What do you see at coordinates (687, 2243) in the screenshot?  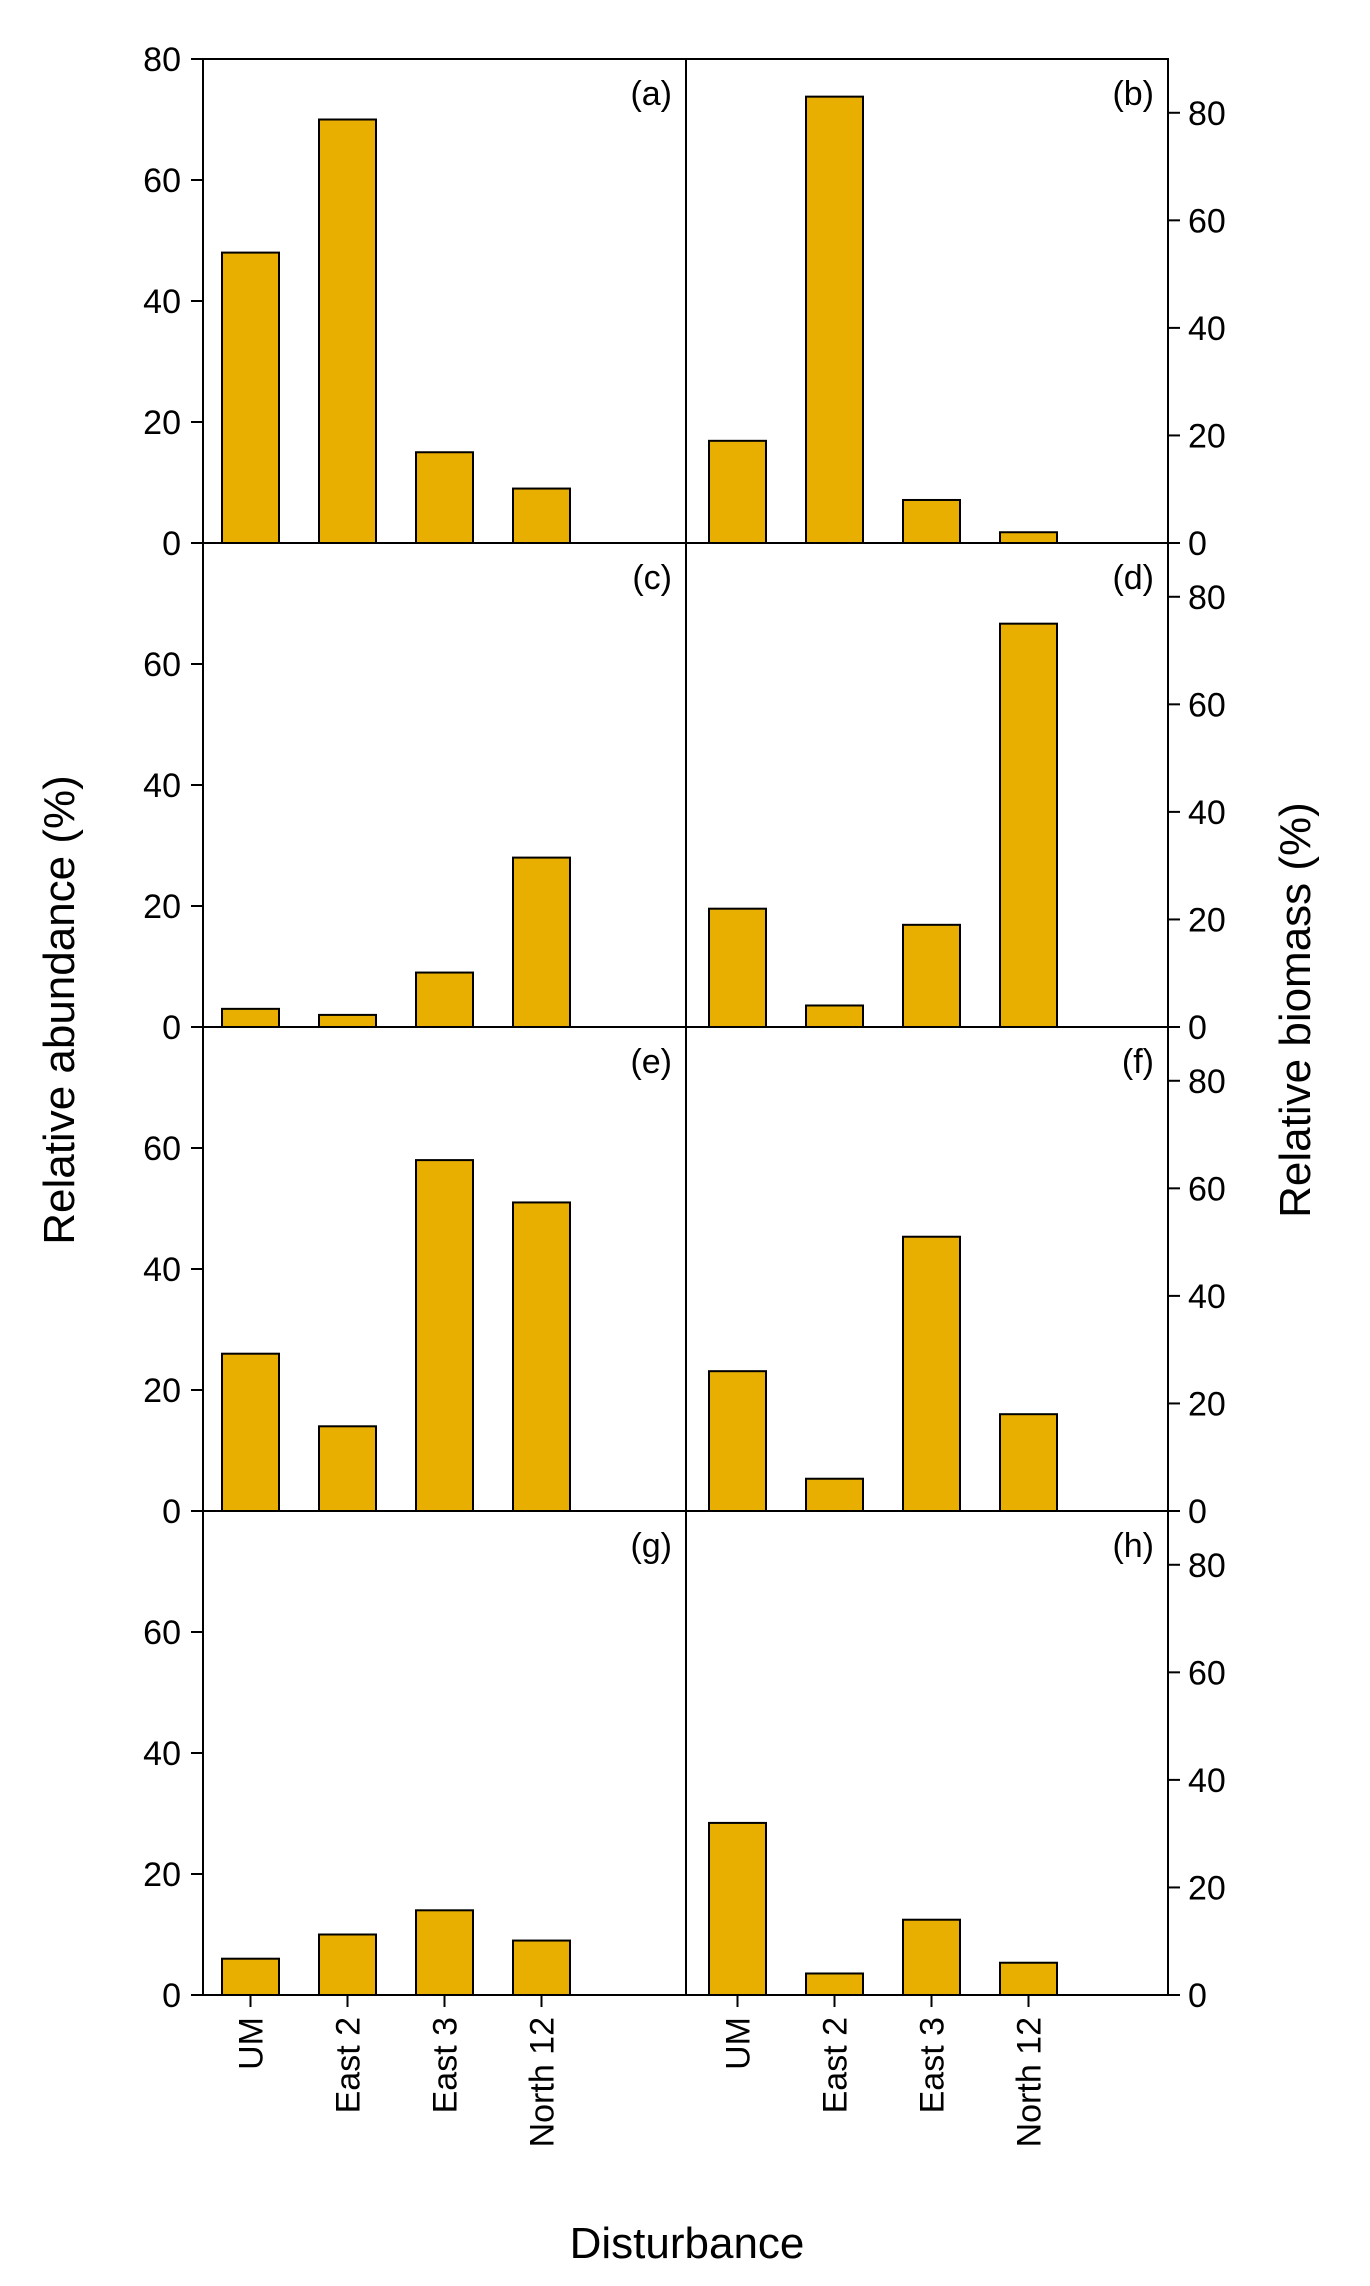 I see `x-axis-title: Disturbance` at bounding box center [687, 2243].